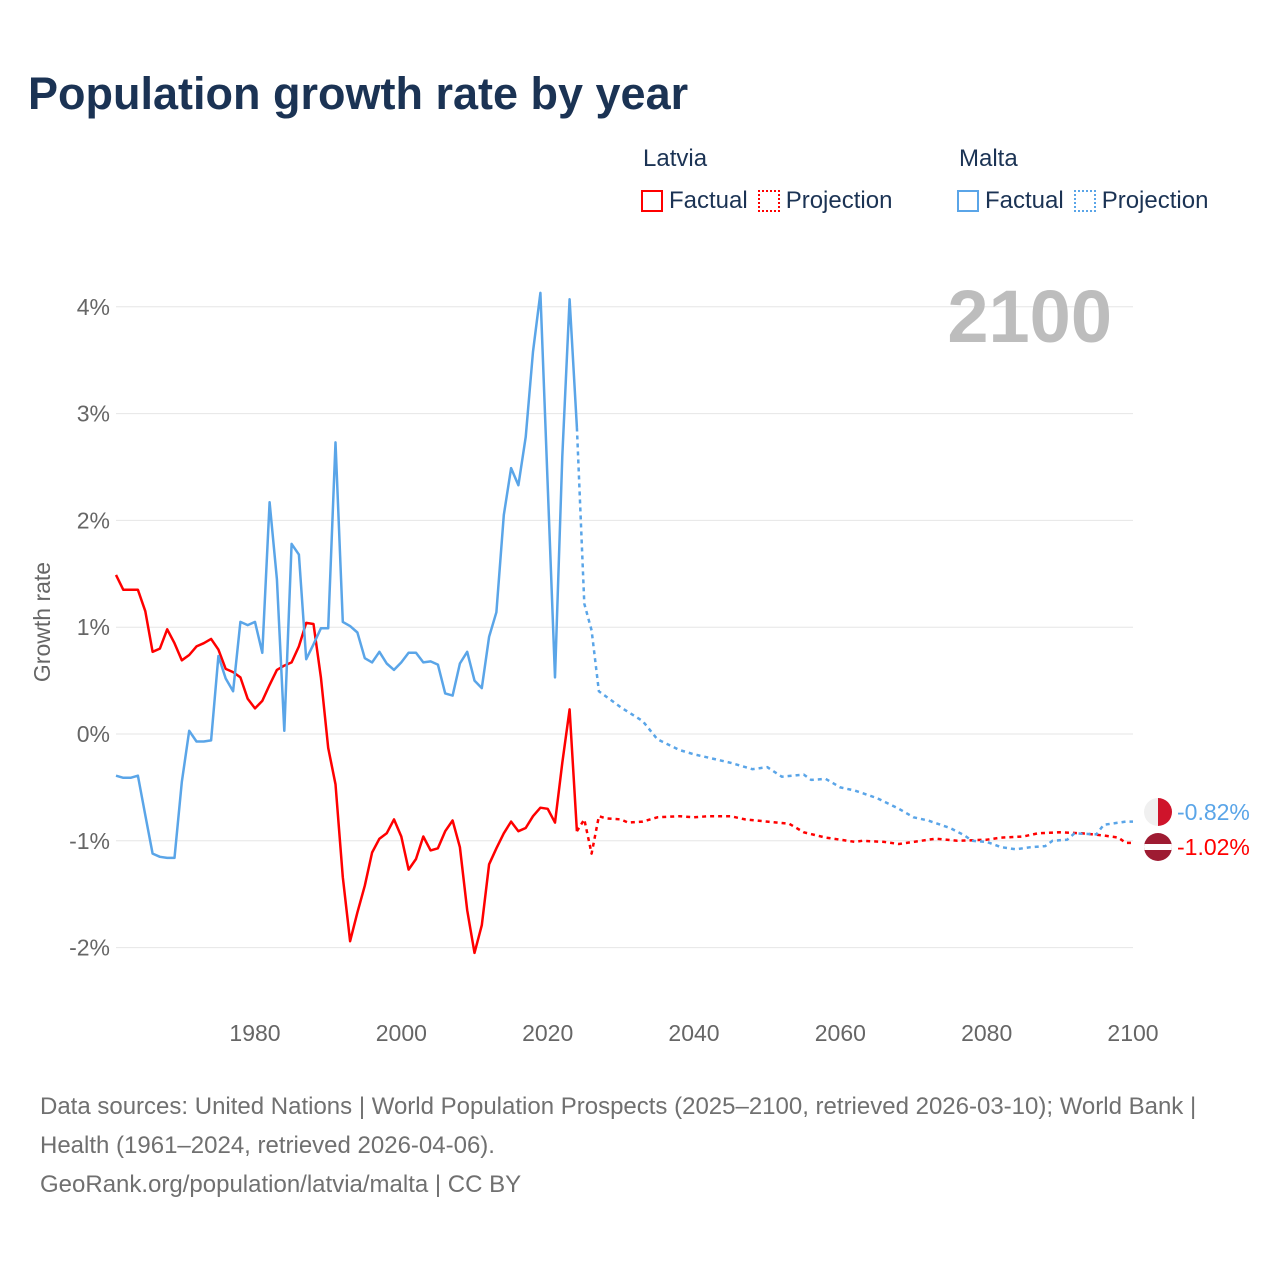  What do you see at coordinates (988, 158) in the screenshot?
I see `legend-heading: Malta` at bounding box center [988, 158].